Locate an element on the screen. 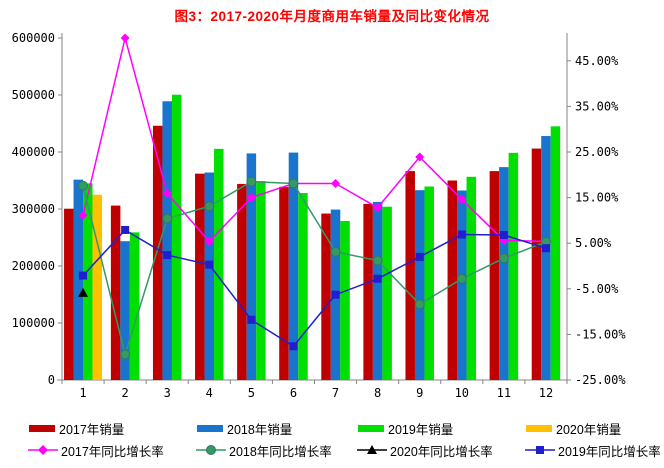 This screenshot has height=468, width=664. right-axis-tick-label: 35.00% is located at coordinates (597, 106).